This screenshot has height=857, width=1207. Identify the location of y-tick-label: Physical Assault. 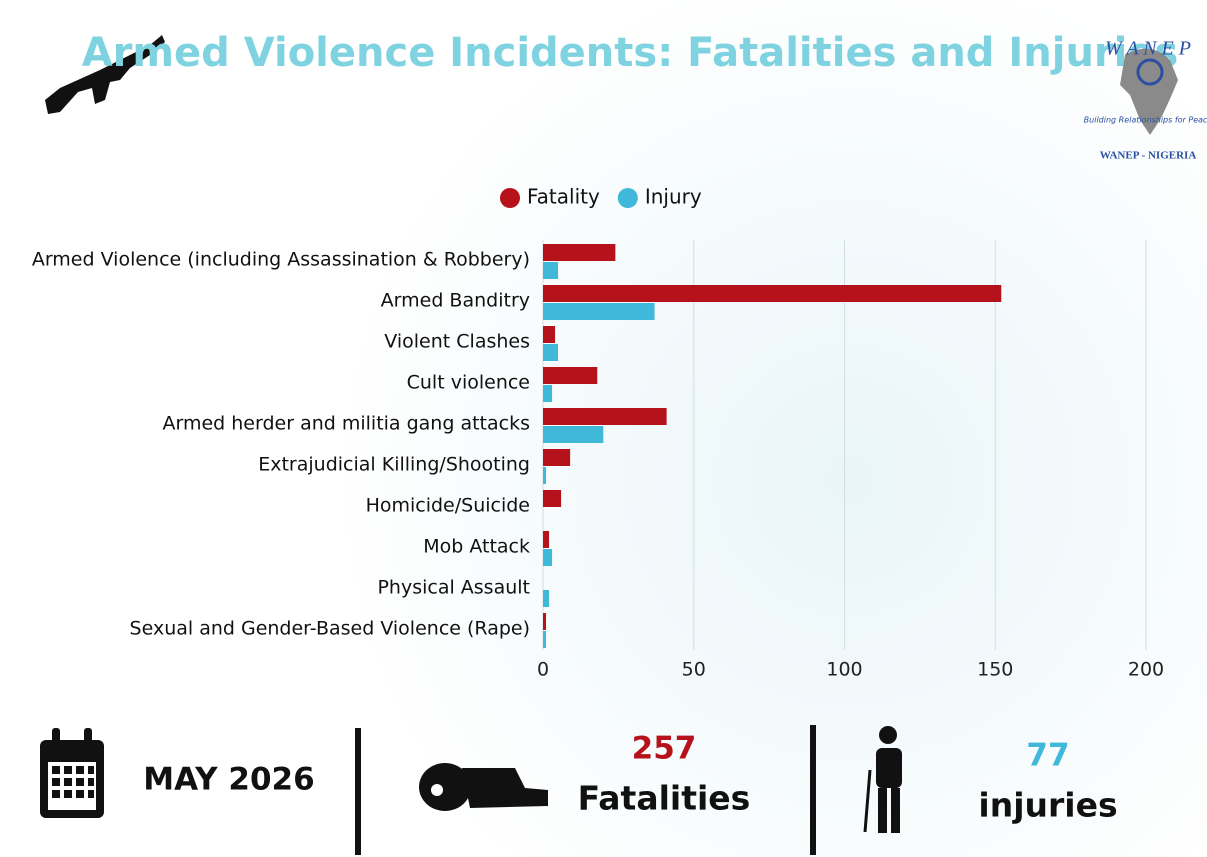
(453, 588).